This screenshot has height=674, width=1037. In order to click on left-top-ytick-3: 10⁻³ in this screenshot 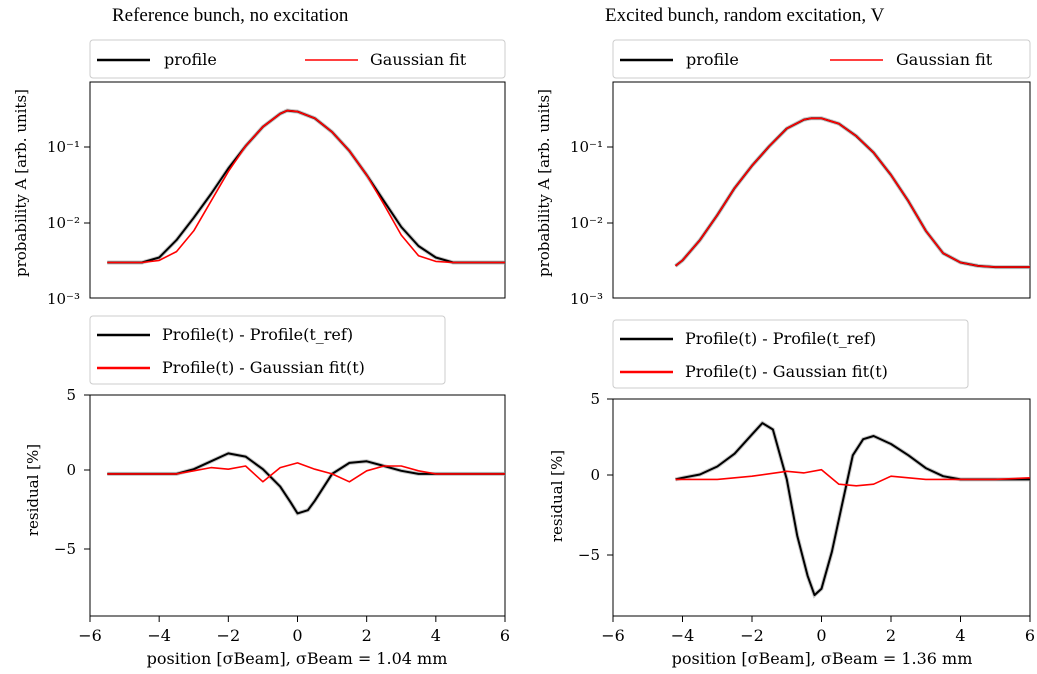, I will do `click(63, 299)`.